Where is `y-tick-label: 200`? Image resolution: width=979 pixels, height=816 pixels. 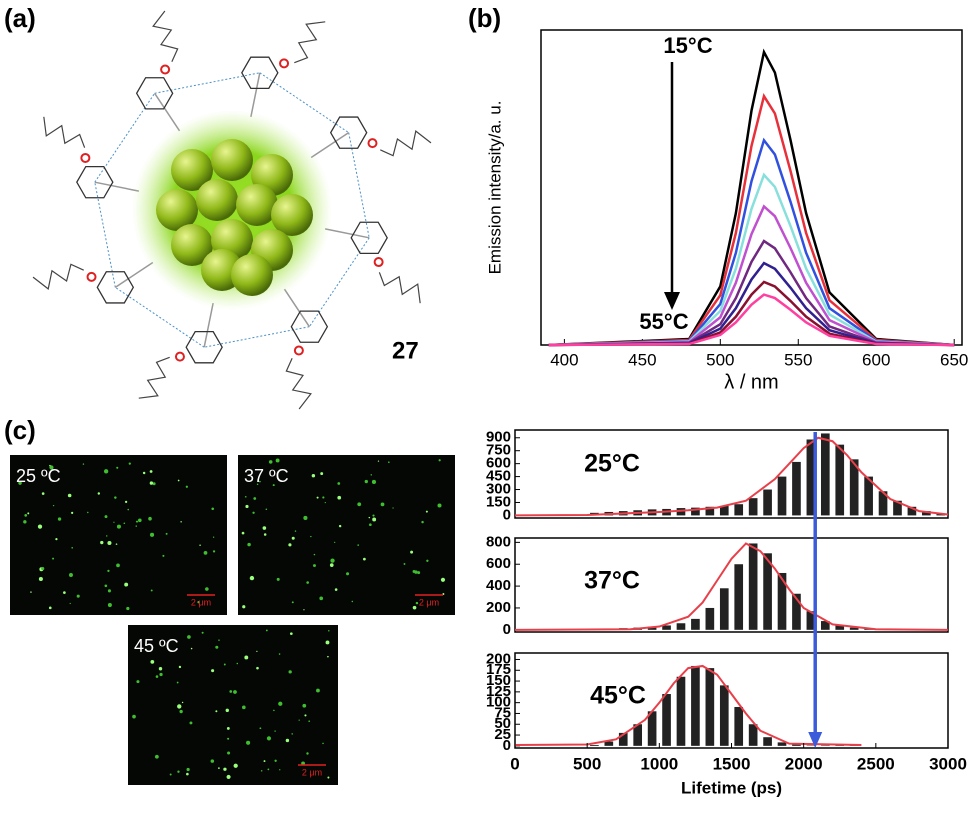 y-tick-label: 200 is located at coordinates (498, 607).